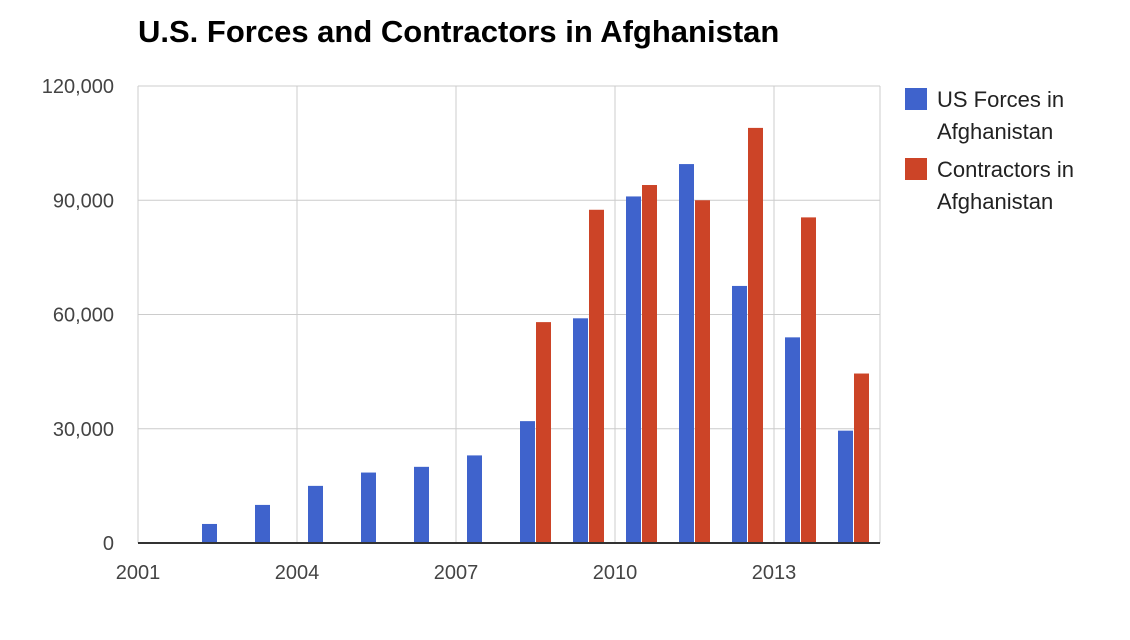 The height and width of the screenshot is (640, 1130). What do you see at coordinates (108, 544) in the screenshot?
I see `y-tick-label: 0` at bounding box center [108, 544].